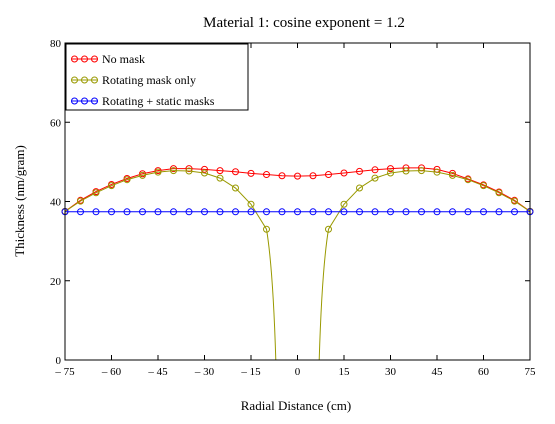  Describe the element at coordinates (297, 189) in the screenshot. I see `series-line` at that location.